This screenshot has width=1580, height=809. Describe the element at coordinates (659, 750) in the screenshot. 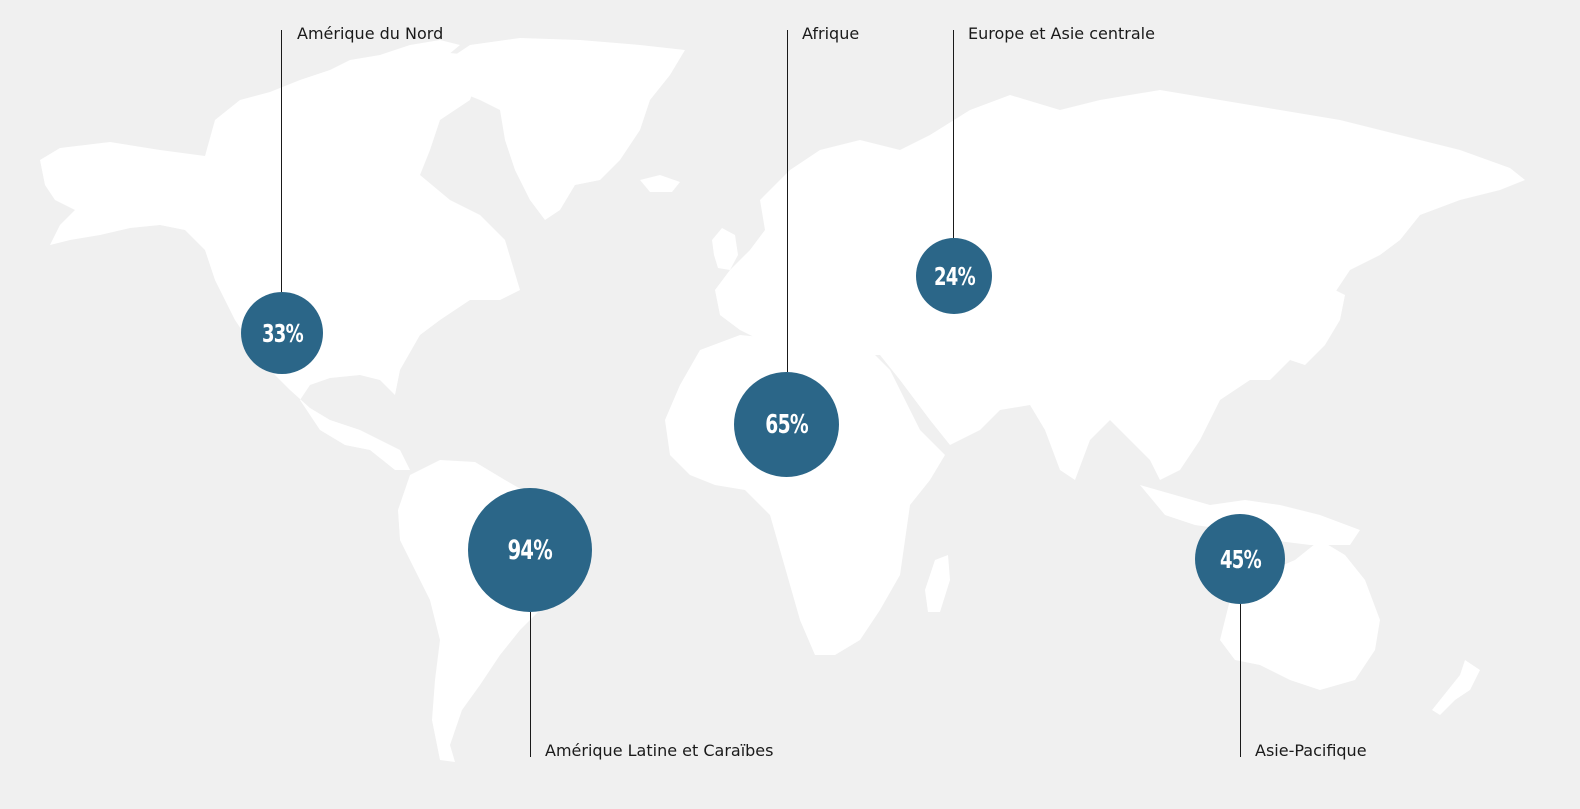

I see `label-latin-america: Amérique Latine et Caraïbes` at that location.